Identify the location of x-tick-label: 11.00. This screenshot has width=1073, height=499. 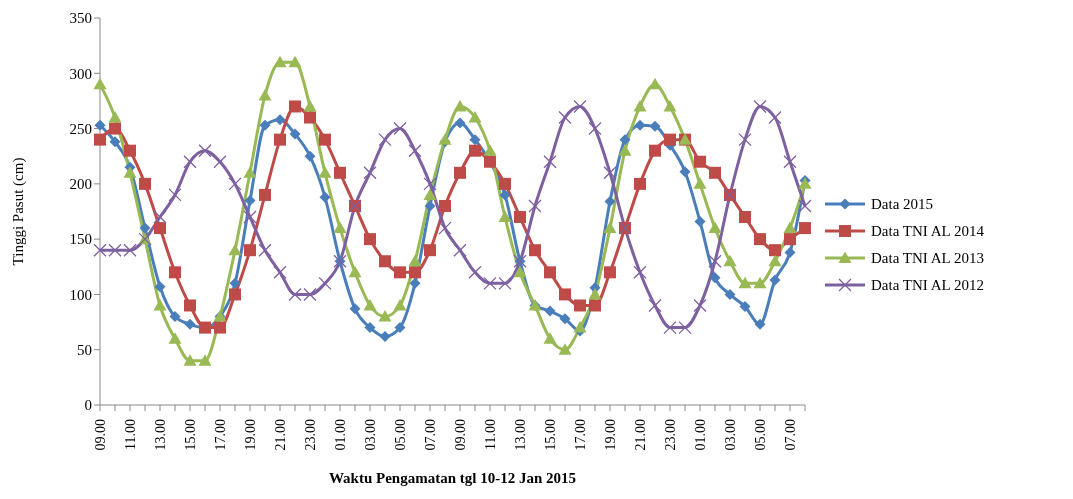
(130, 434).